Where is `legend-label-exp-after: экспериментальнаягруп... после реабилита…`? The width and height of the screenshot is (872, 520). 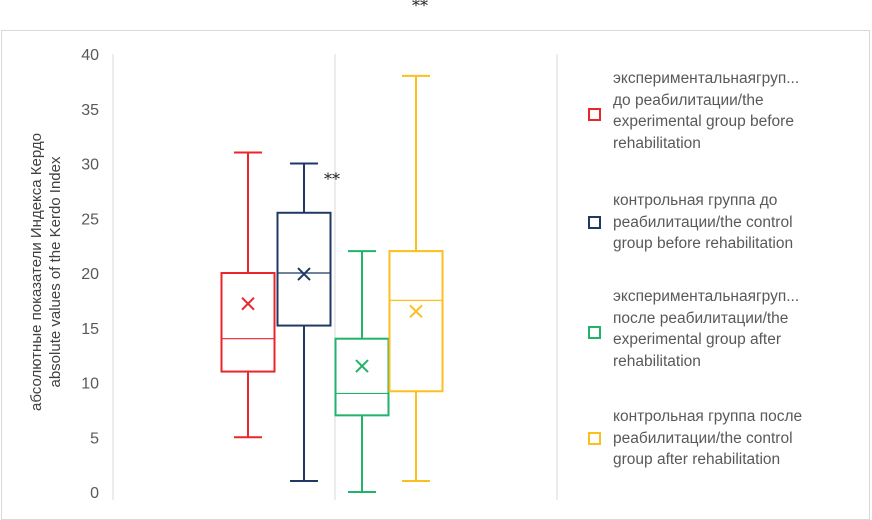
legend-label-exp-after: экспериментальнаягруп... после реабилита… is located at coordinates (735, 329).